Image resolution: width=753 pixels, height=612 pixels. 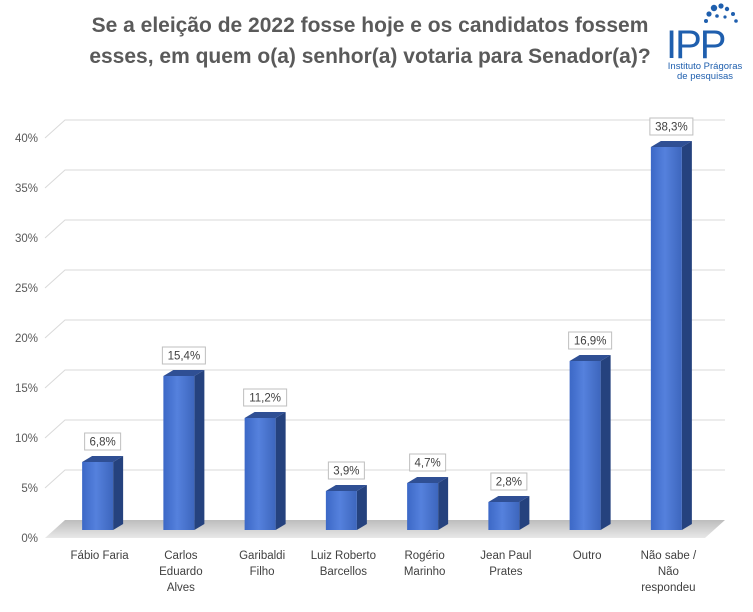 I want to click on x-tick-label: Garibaldi Filho, so click(x=262, y=564).